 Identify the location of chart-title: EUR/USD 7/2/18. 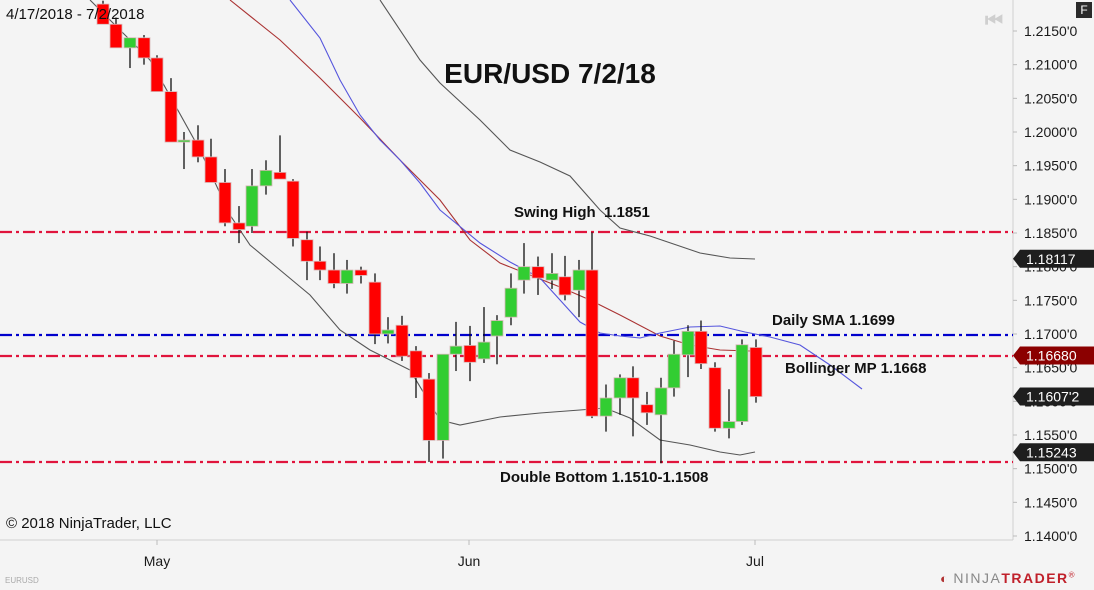
(550, 73).